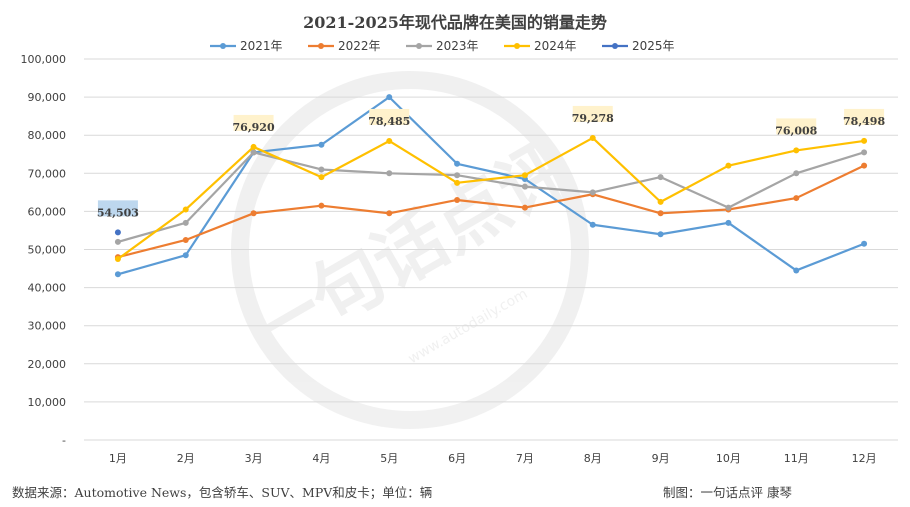 The height and width of the screenshot is (507, 910). I want to click on x-tick-label: 7月, so click(525, 458).